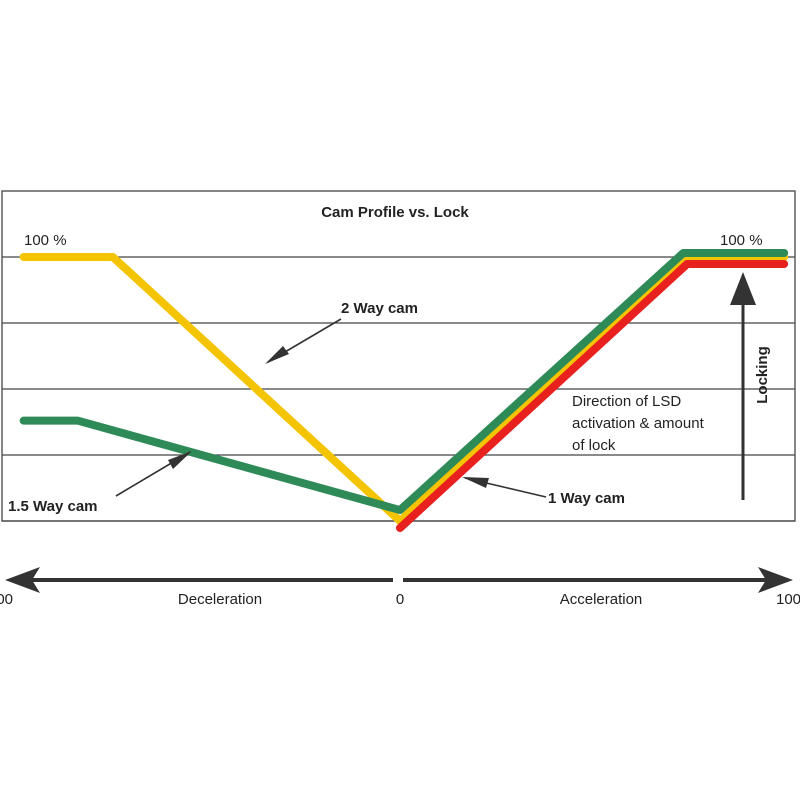  I want to click on x-tick-zero: 0, so click(400, 599).